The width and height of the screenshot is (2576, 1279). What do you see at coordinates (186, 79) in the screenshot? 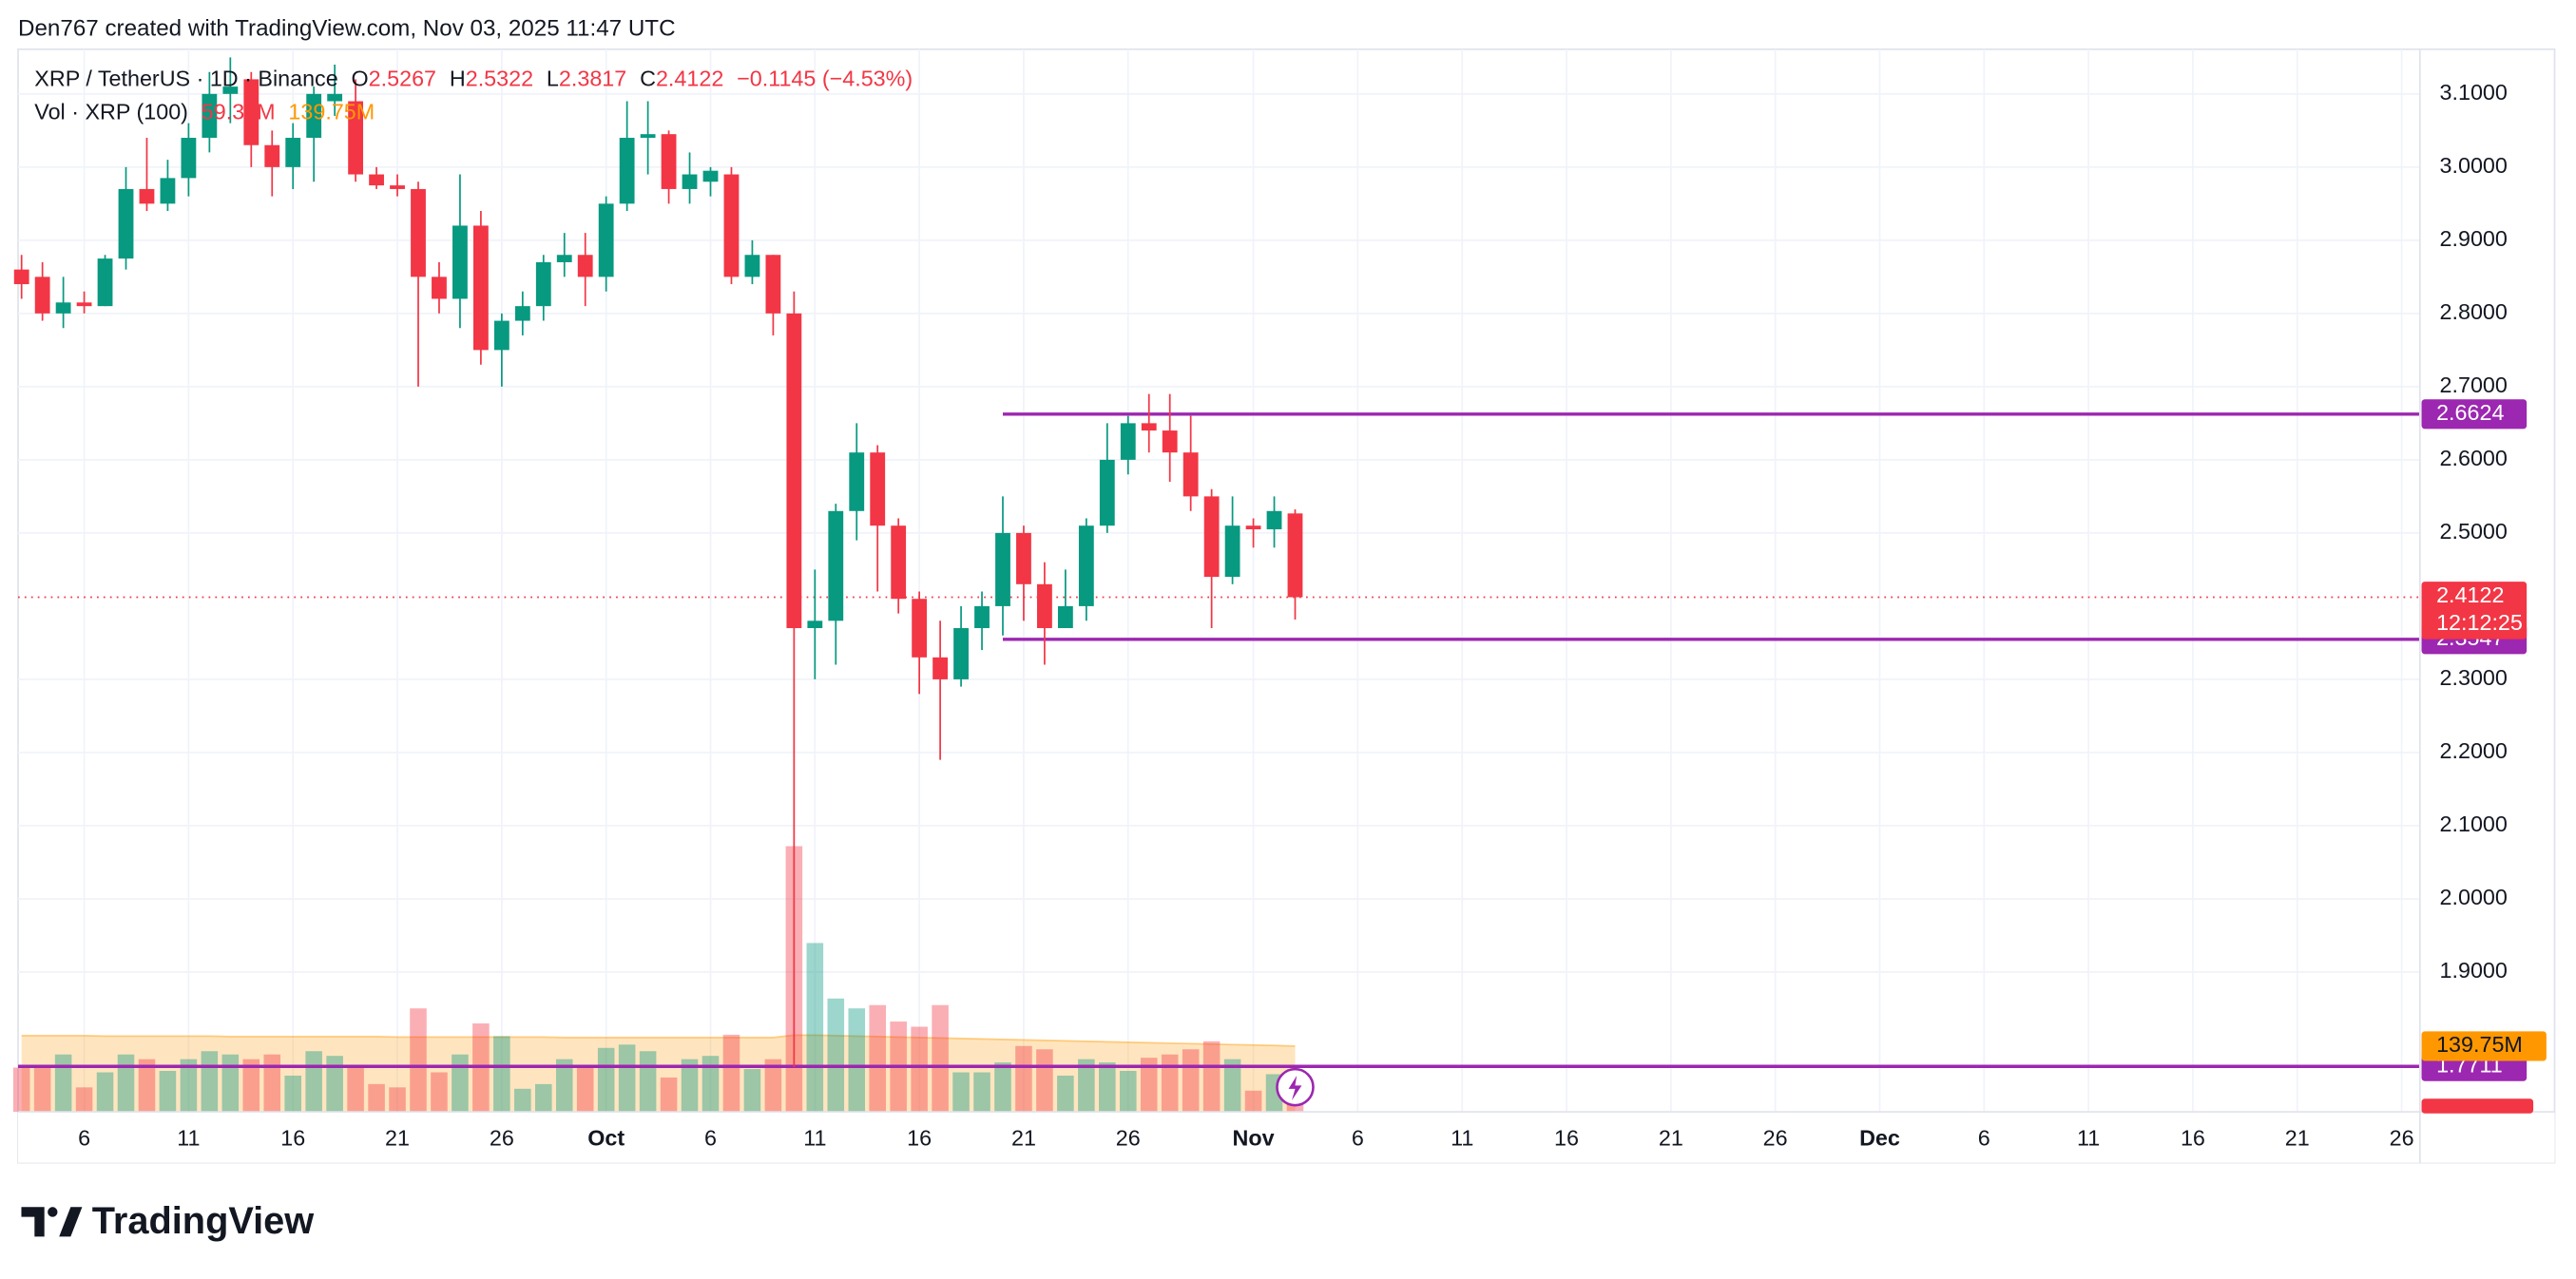
I see `legend-symbol: XRP / TetherUS · 1D · Binance` at bounding box center [186, 79].